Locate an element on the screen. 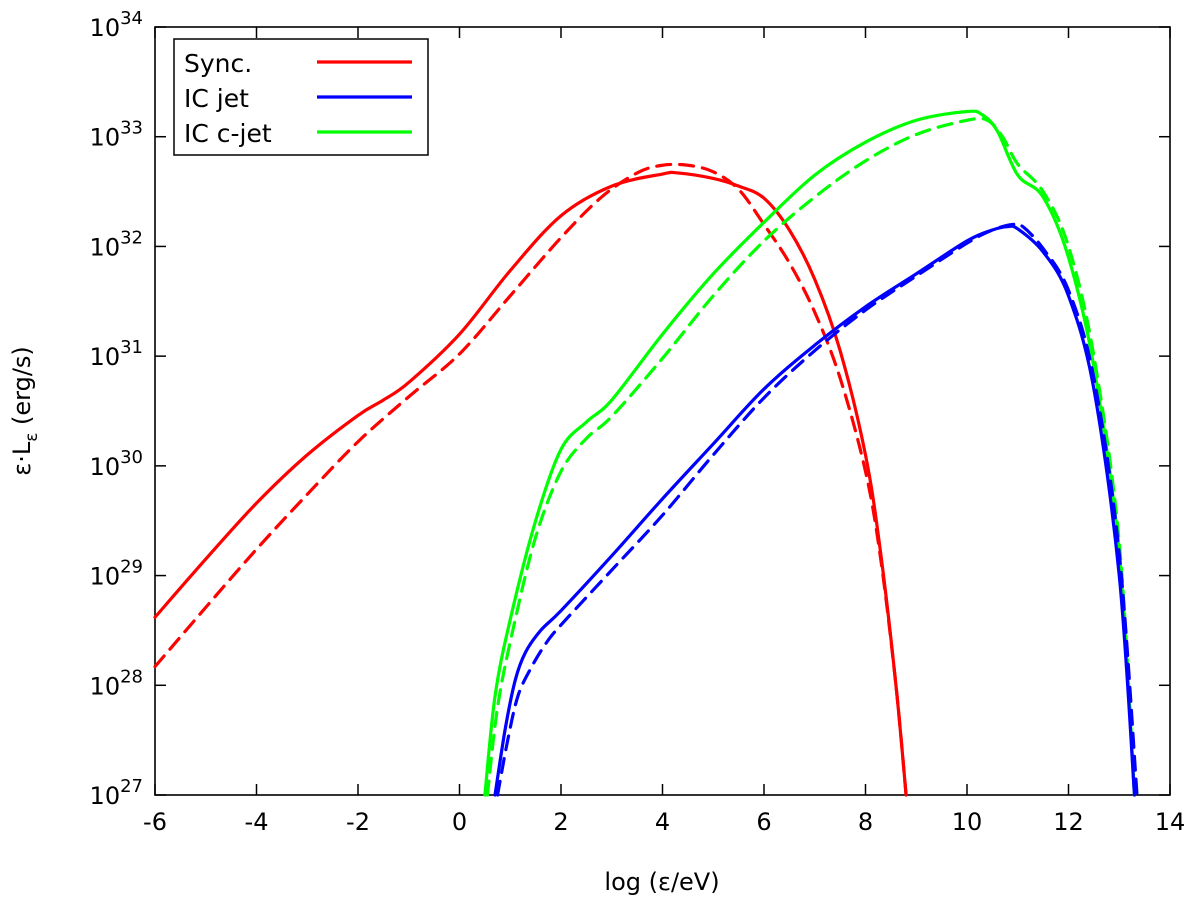  x-tick-label: 12 is located at coordinates (1068, 822).